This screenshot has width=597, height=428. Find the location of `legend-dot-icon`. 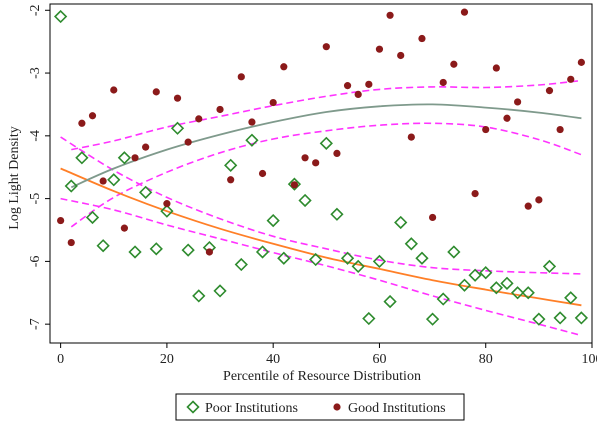

legend-dot-icon is located at coordinates (336, 406).